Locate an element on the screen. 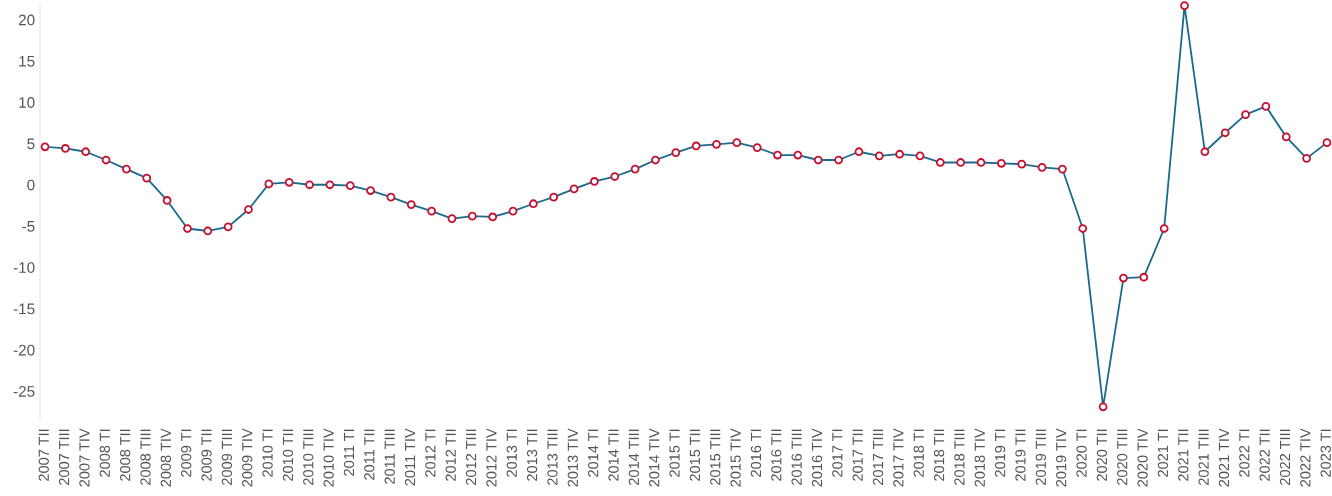  x-tick-label: 2017 TI is located at coordinates (837, 453).